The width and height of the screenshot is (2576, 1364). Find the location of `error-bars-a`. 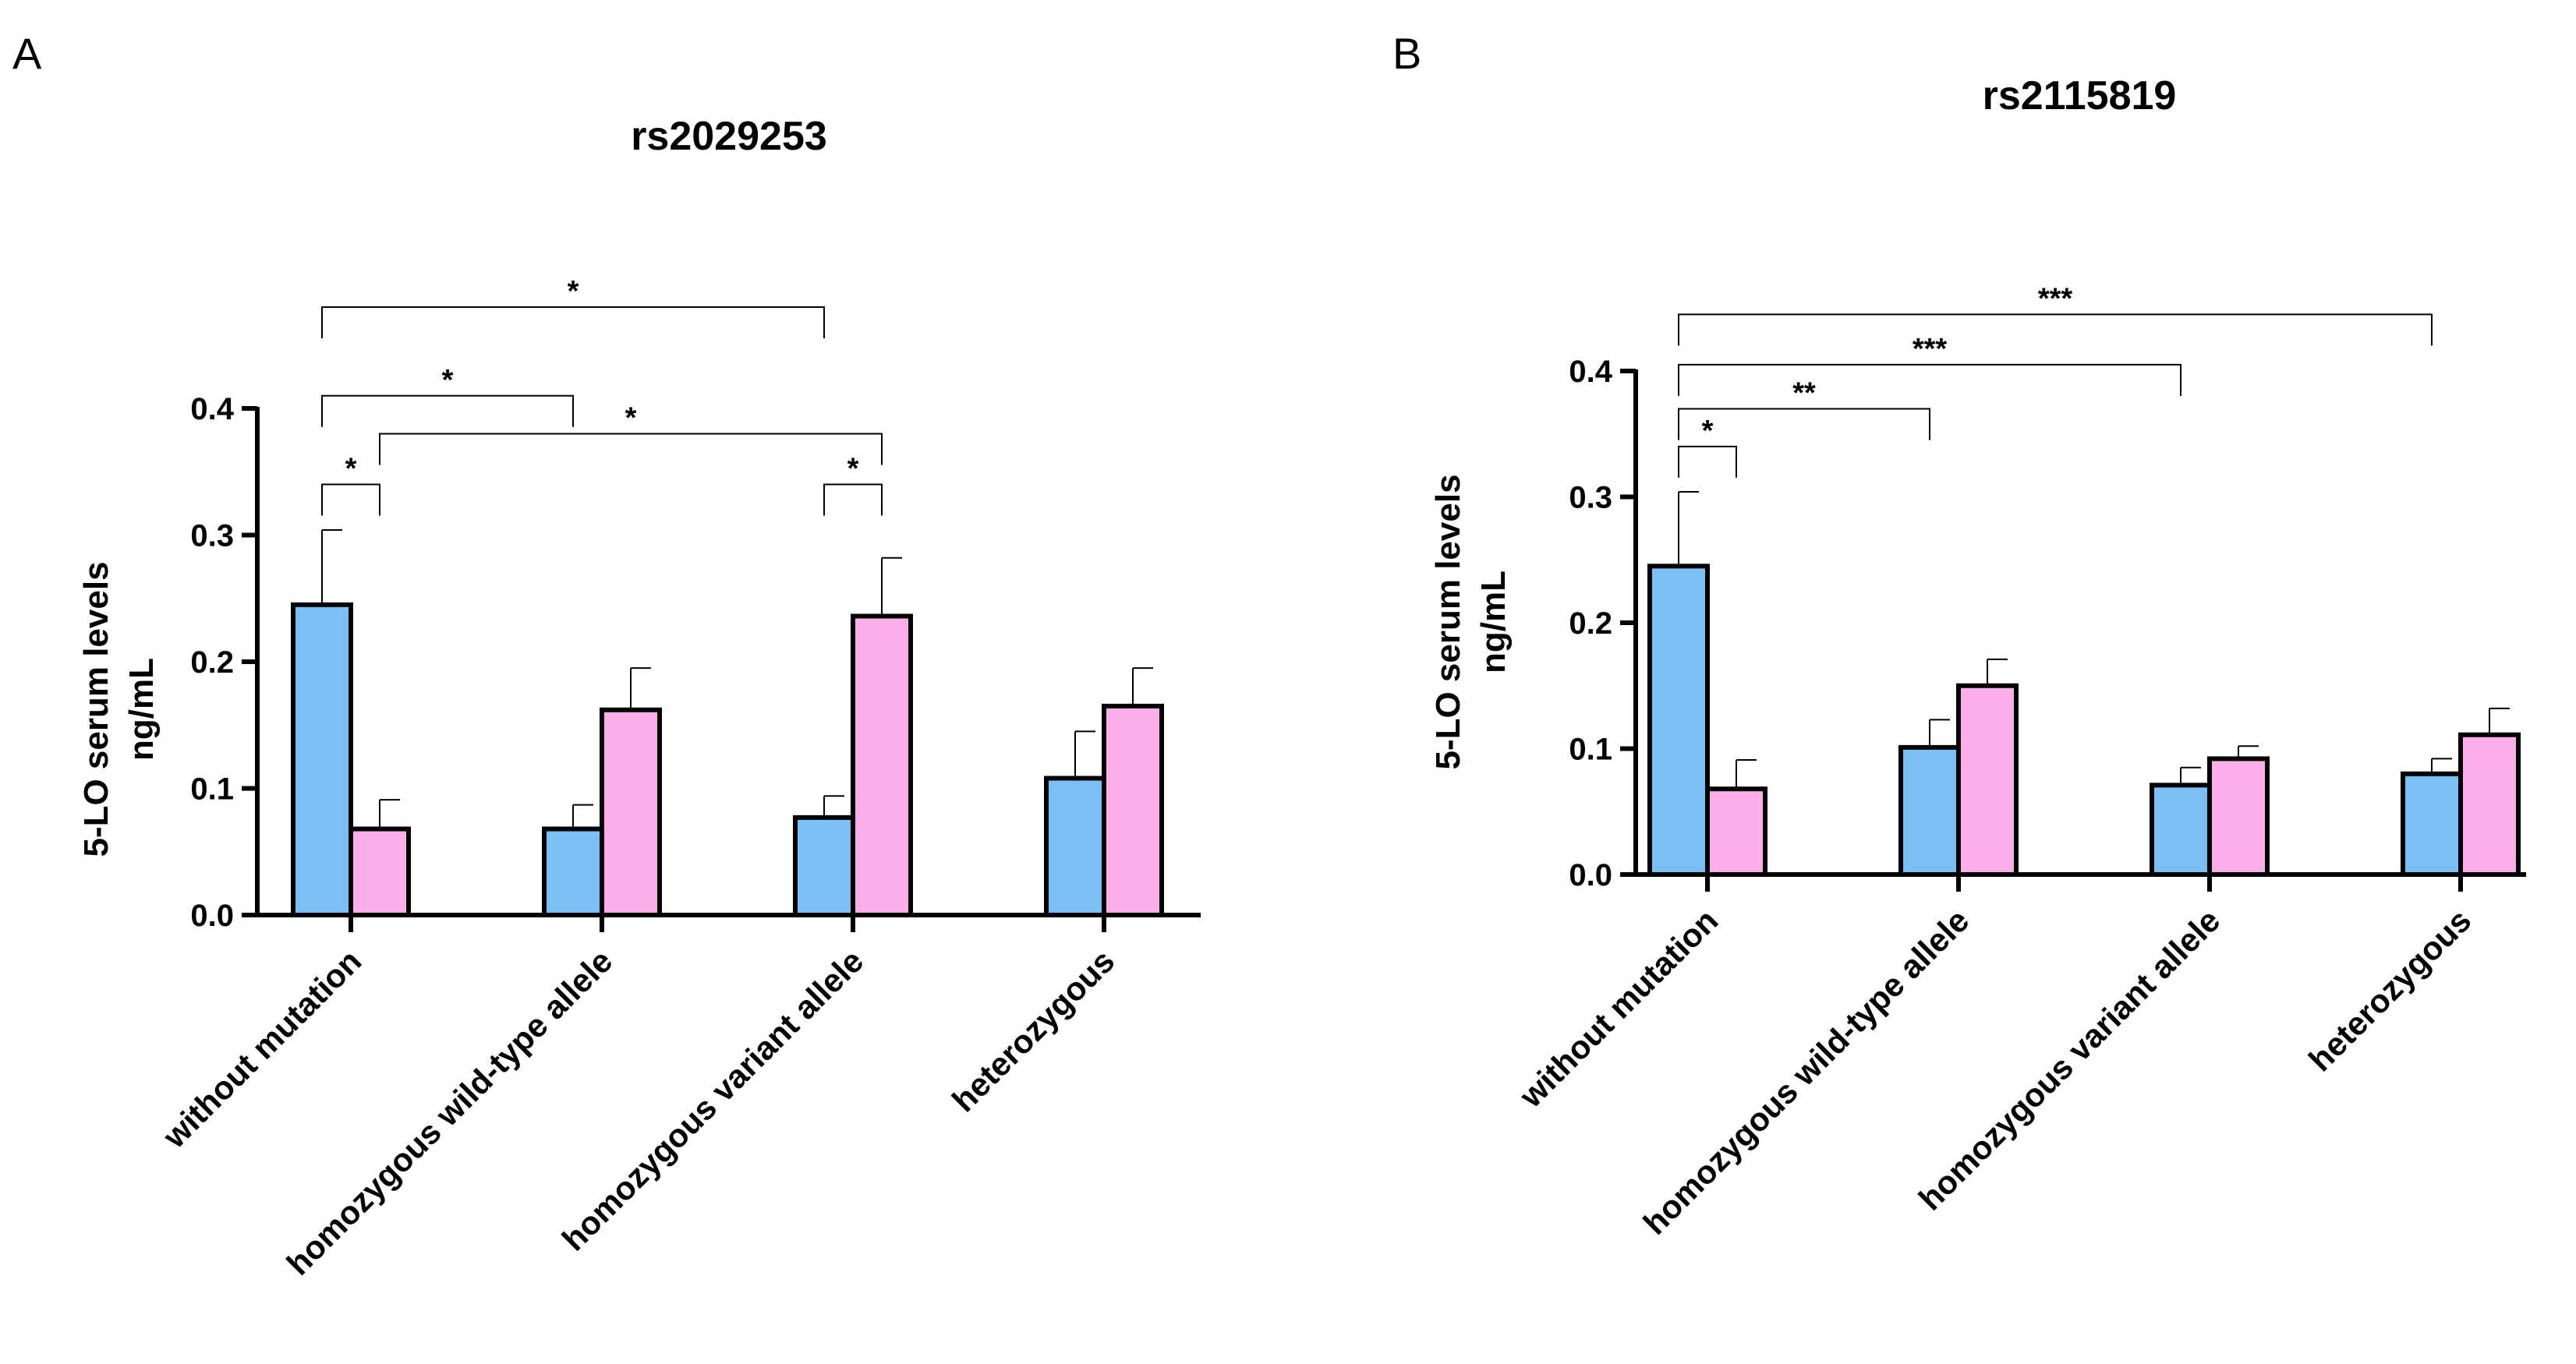

error-bars-a is located at coordinates (737, 679).